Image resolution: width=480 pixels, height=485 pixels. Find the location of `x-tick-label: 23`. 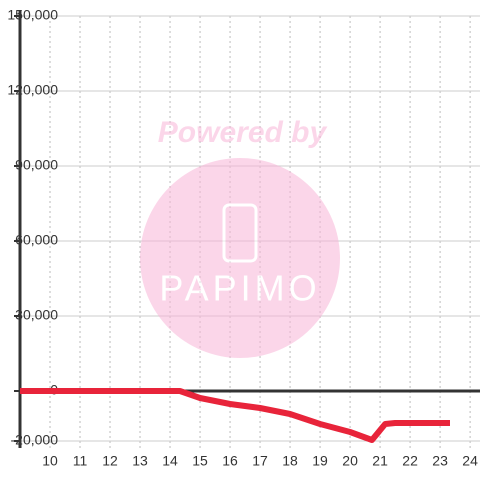

x-tick-label: 23 is located at coordinates (440, 461).